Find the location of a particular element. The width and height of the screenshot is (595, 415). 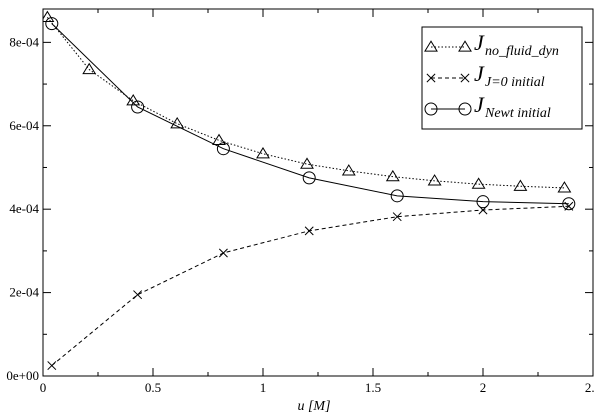

x-tick-label: 0.5 is located at coordinates (153, 387).